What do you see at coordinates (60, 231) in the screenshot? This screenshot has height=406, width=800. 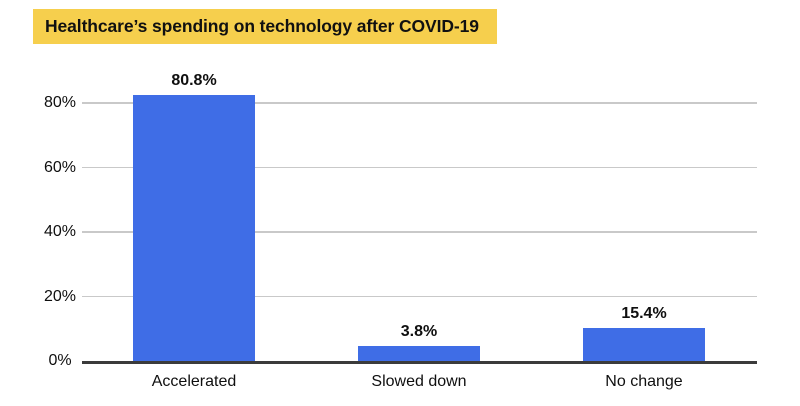 I see `y-tick-label-40: 40%` at bounding box center [60, 231].